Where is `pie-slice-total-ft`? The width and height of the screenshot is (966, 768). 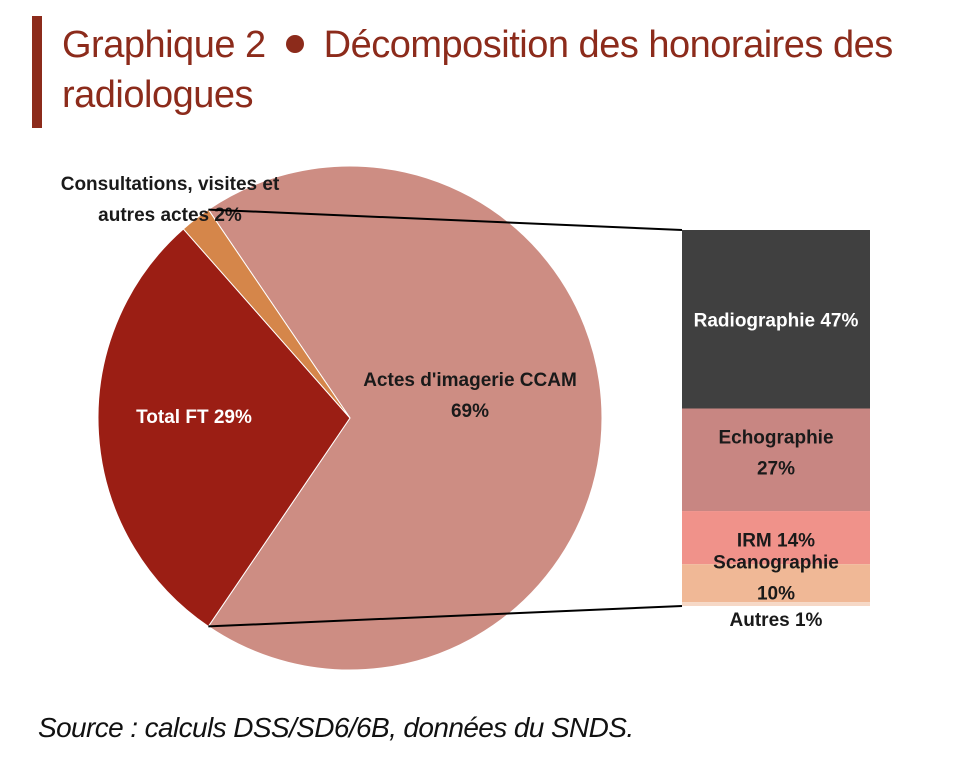
pie-slice-total-ft is located at coordinates (224, 428).